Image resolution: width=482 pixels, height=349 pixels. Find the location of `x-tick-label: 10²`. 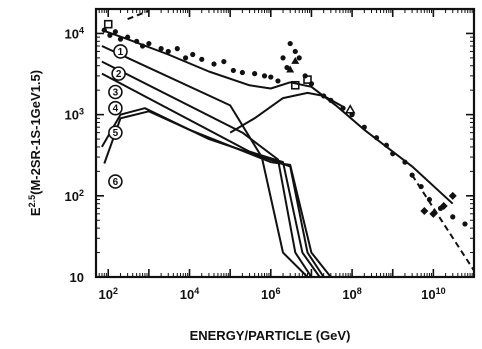

x-tick-label: 10² is located at coordinates (107, 294).